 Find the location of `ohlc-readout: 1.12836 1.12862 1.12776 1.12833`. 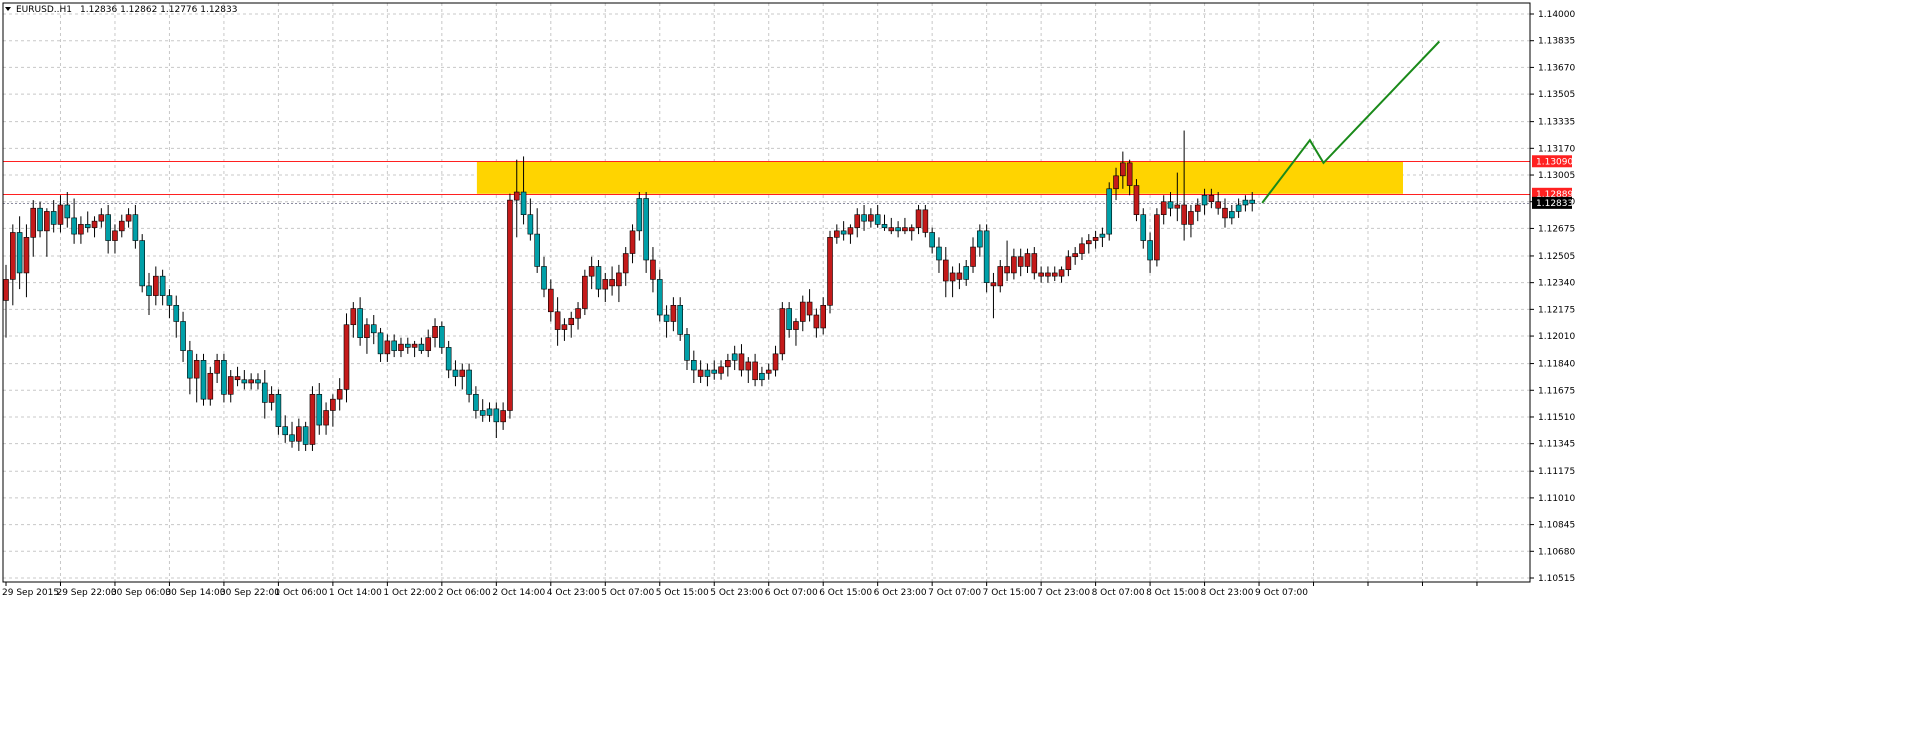

ohlc-readout: 1.12836 1.12862 1.12776 1.12833 is located at coordinates (158, 10).